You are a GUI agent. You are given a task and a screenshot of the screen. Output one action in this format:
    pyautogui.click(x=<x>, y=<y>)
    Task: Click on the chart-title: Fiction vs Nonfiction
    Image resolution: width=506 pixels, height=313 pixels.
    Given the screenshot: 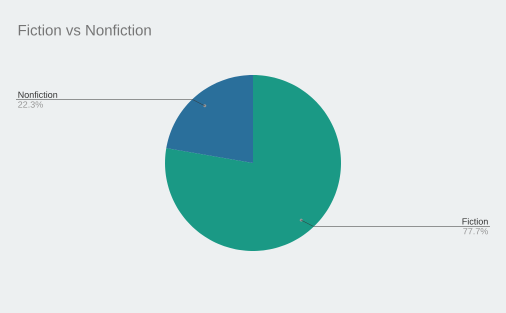 What is the action you would take?
    pyautogui.click(x=84, y=30)
    